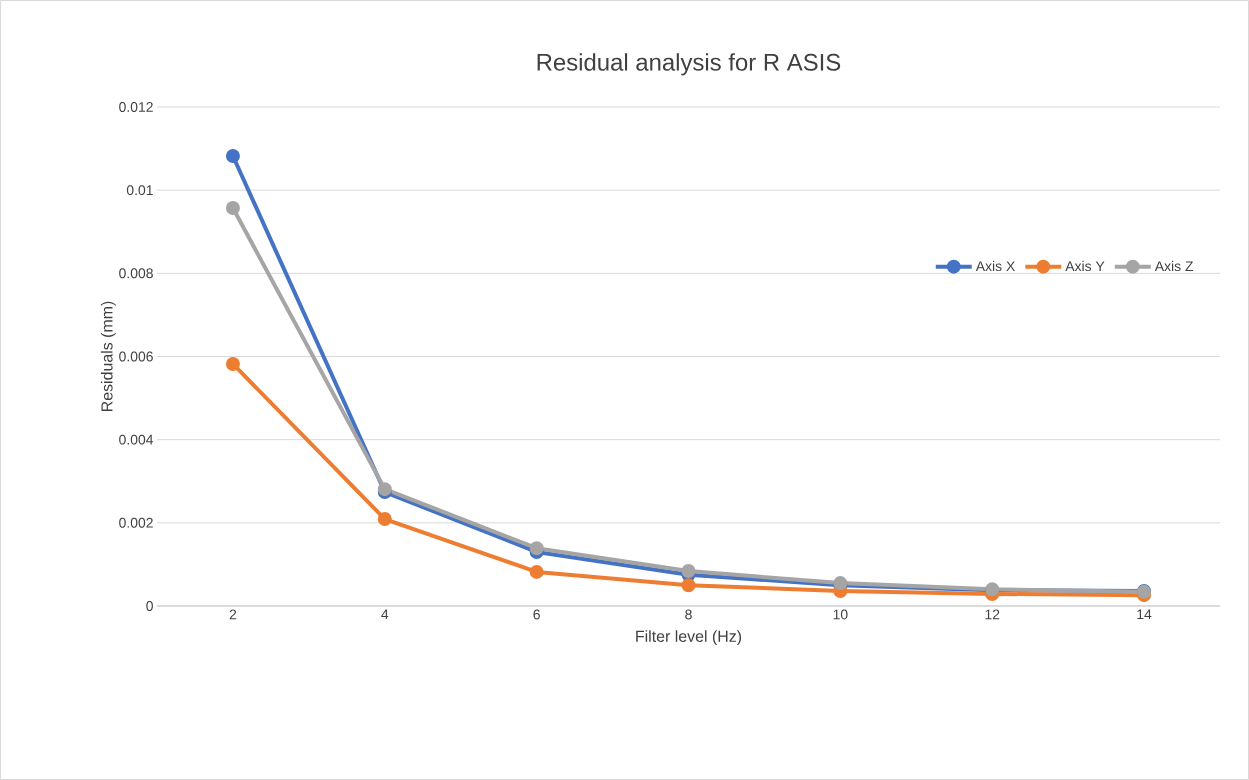  What do you see at coordinates (108, 356) in the screenshot?
I see `y-axis-title: Residuals (mm)` at bounding box center [108, 356].